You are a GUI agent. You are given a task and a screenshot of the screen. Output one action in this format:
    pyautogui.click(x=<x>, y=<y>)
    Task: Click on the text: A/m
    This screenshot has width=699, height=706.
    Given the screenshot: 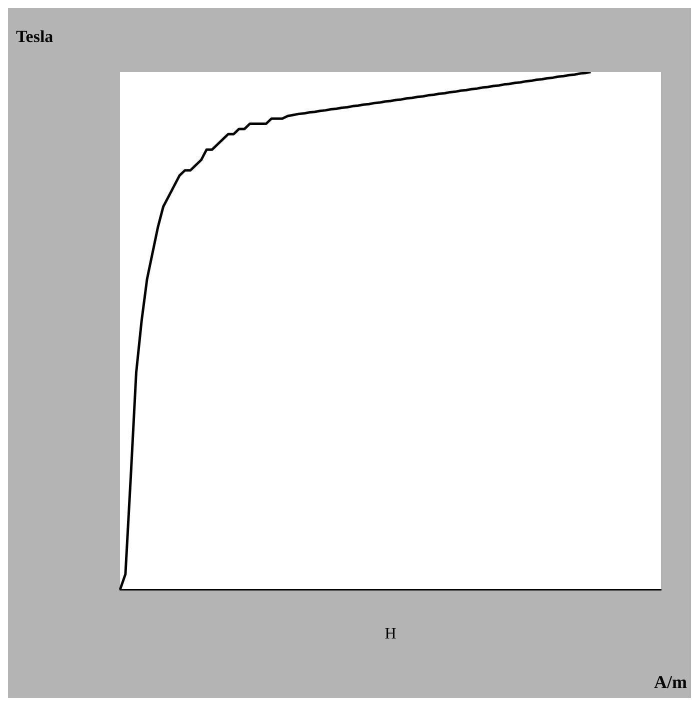 What is the action you would take?
    pyautogui.click(x=670, y=682)
    